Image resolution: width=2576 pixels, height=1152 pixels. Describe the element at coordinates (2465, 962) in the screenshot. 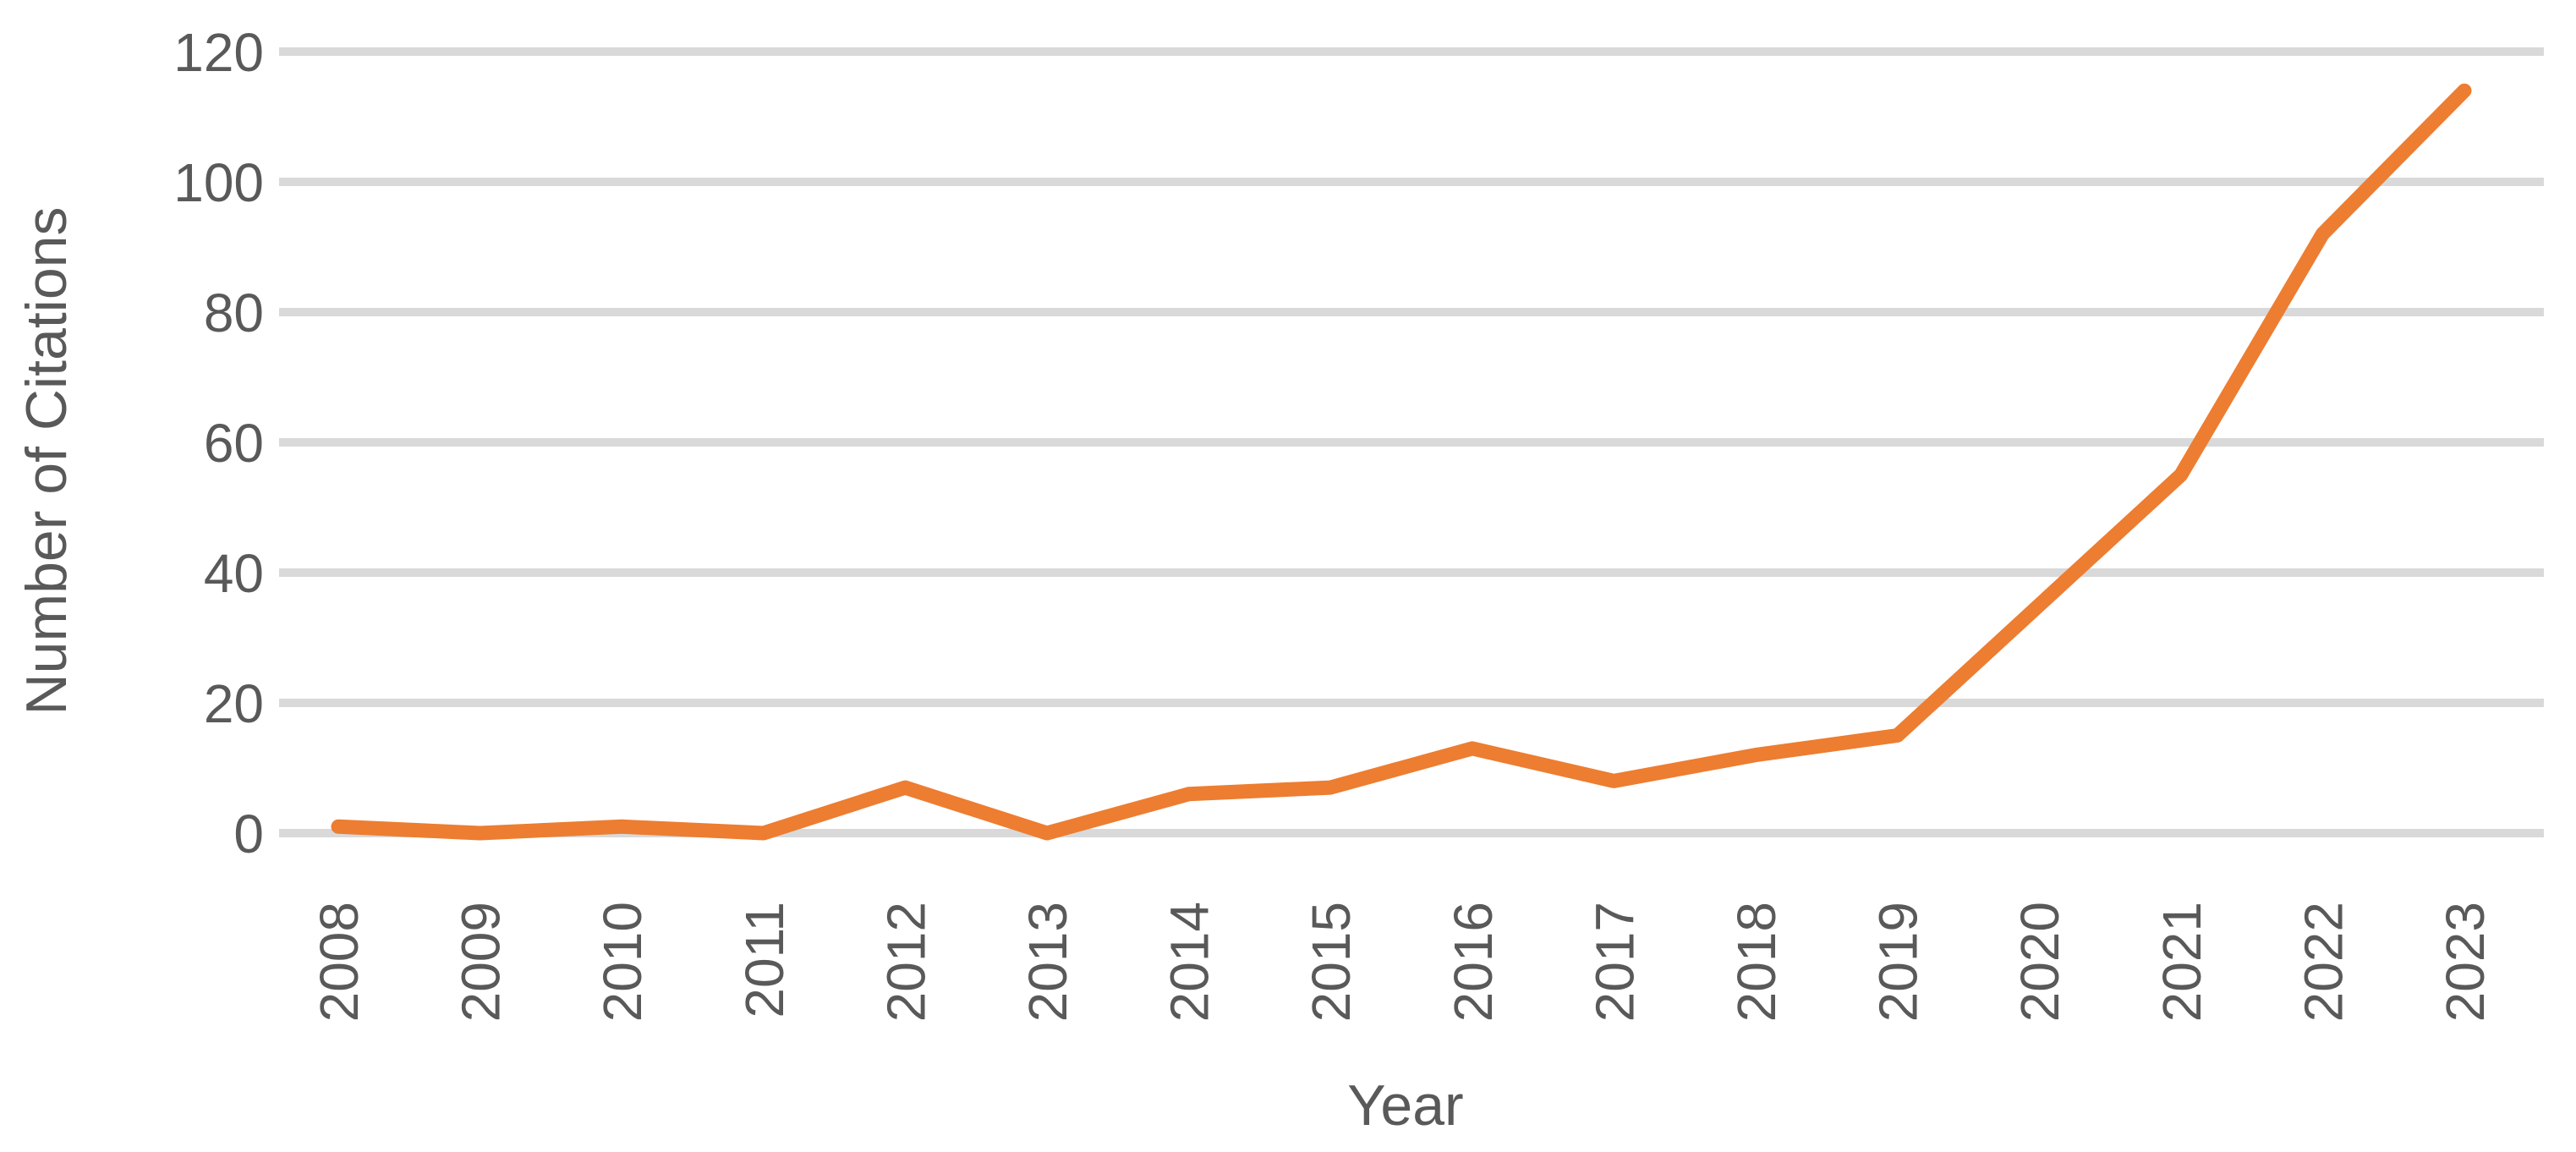

I see `x-tick-label: 2023` at that location.